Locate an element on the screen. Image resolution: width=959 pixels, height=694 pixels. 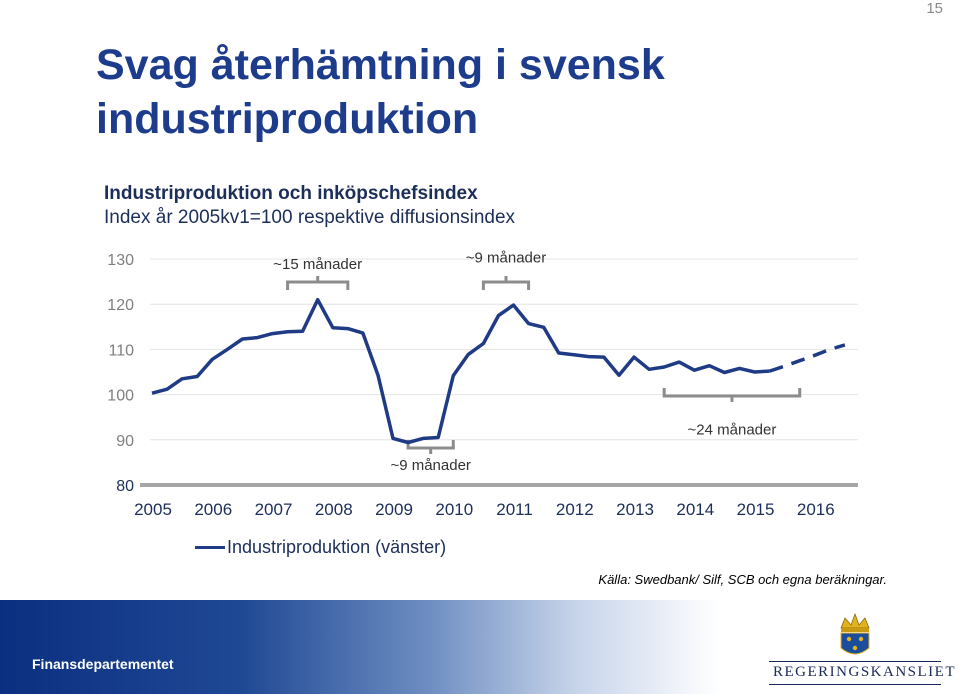
x-tick-label: 2014 is located at coordinates (695, 509).